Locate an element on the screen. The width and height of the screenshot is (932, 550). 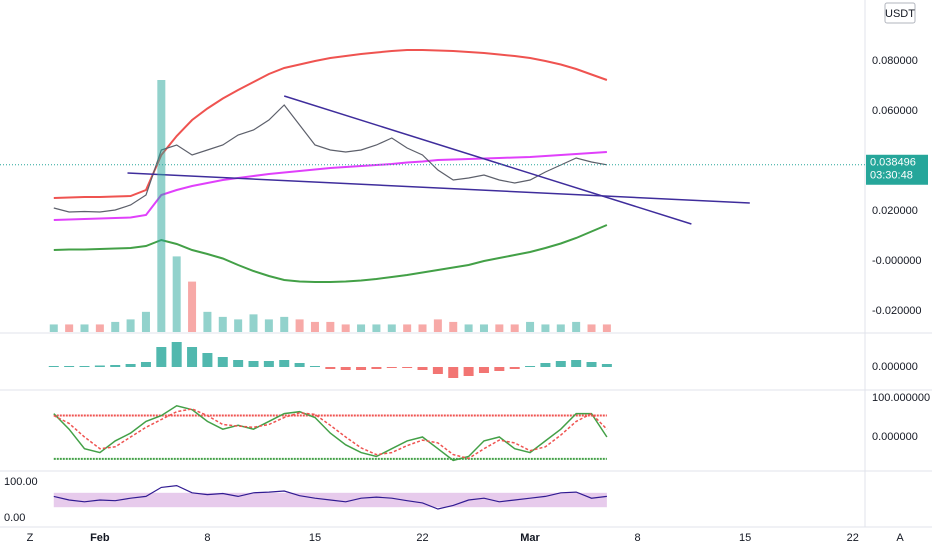
price-label-box is located at coordinates (897, 169).